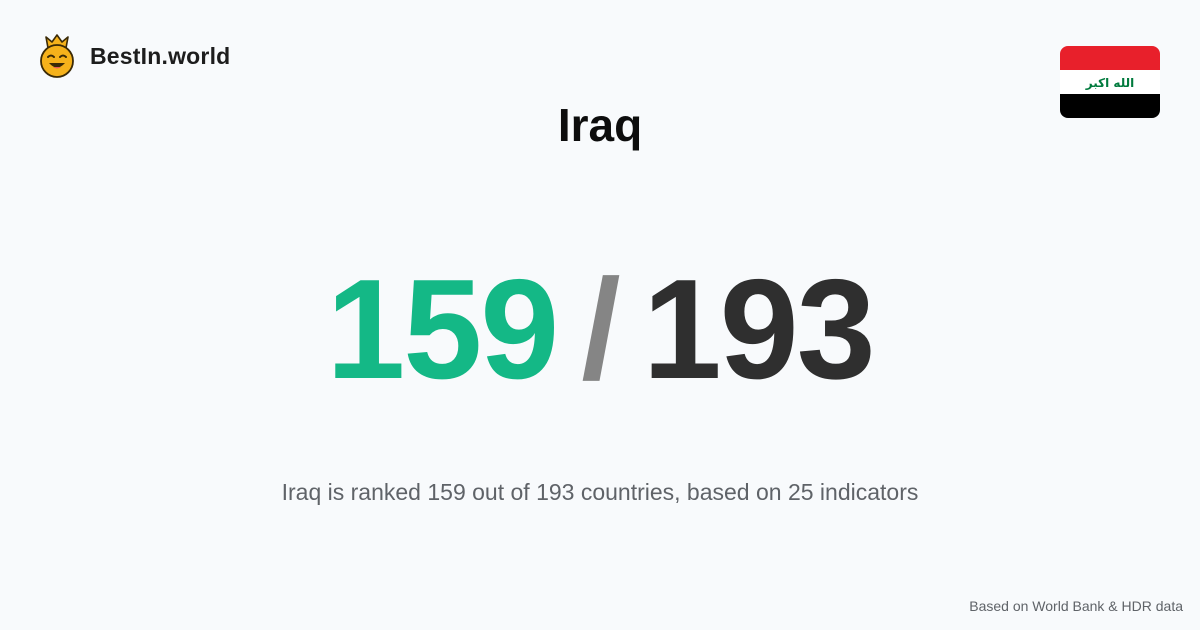 The width and height of the screenshot is (1200, 630). What do you see at coordinates (600, 125) in the screenshot?
I see `page-title: Iraq` at bounding box center [600, 125].